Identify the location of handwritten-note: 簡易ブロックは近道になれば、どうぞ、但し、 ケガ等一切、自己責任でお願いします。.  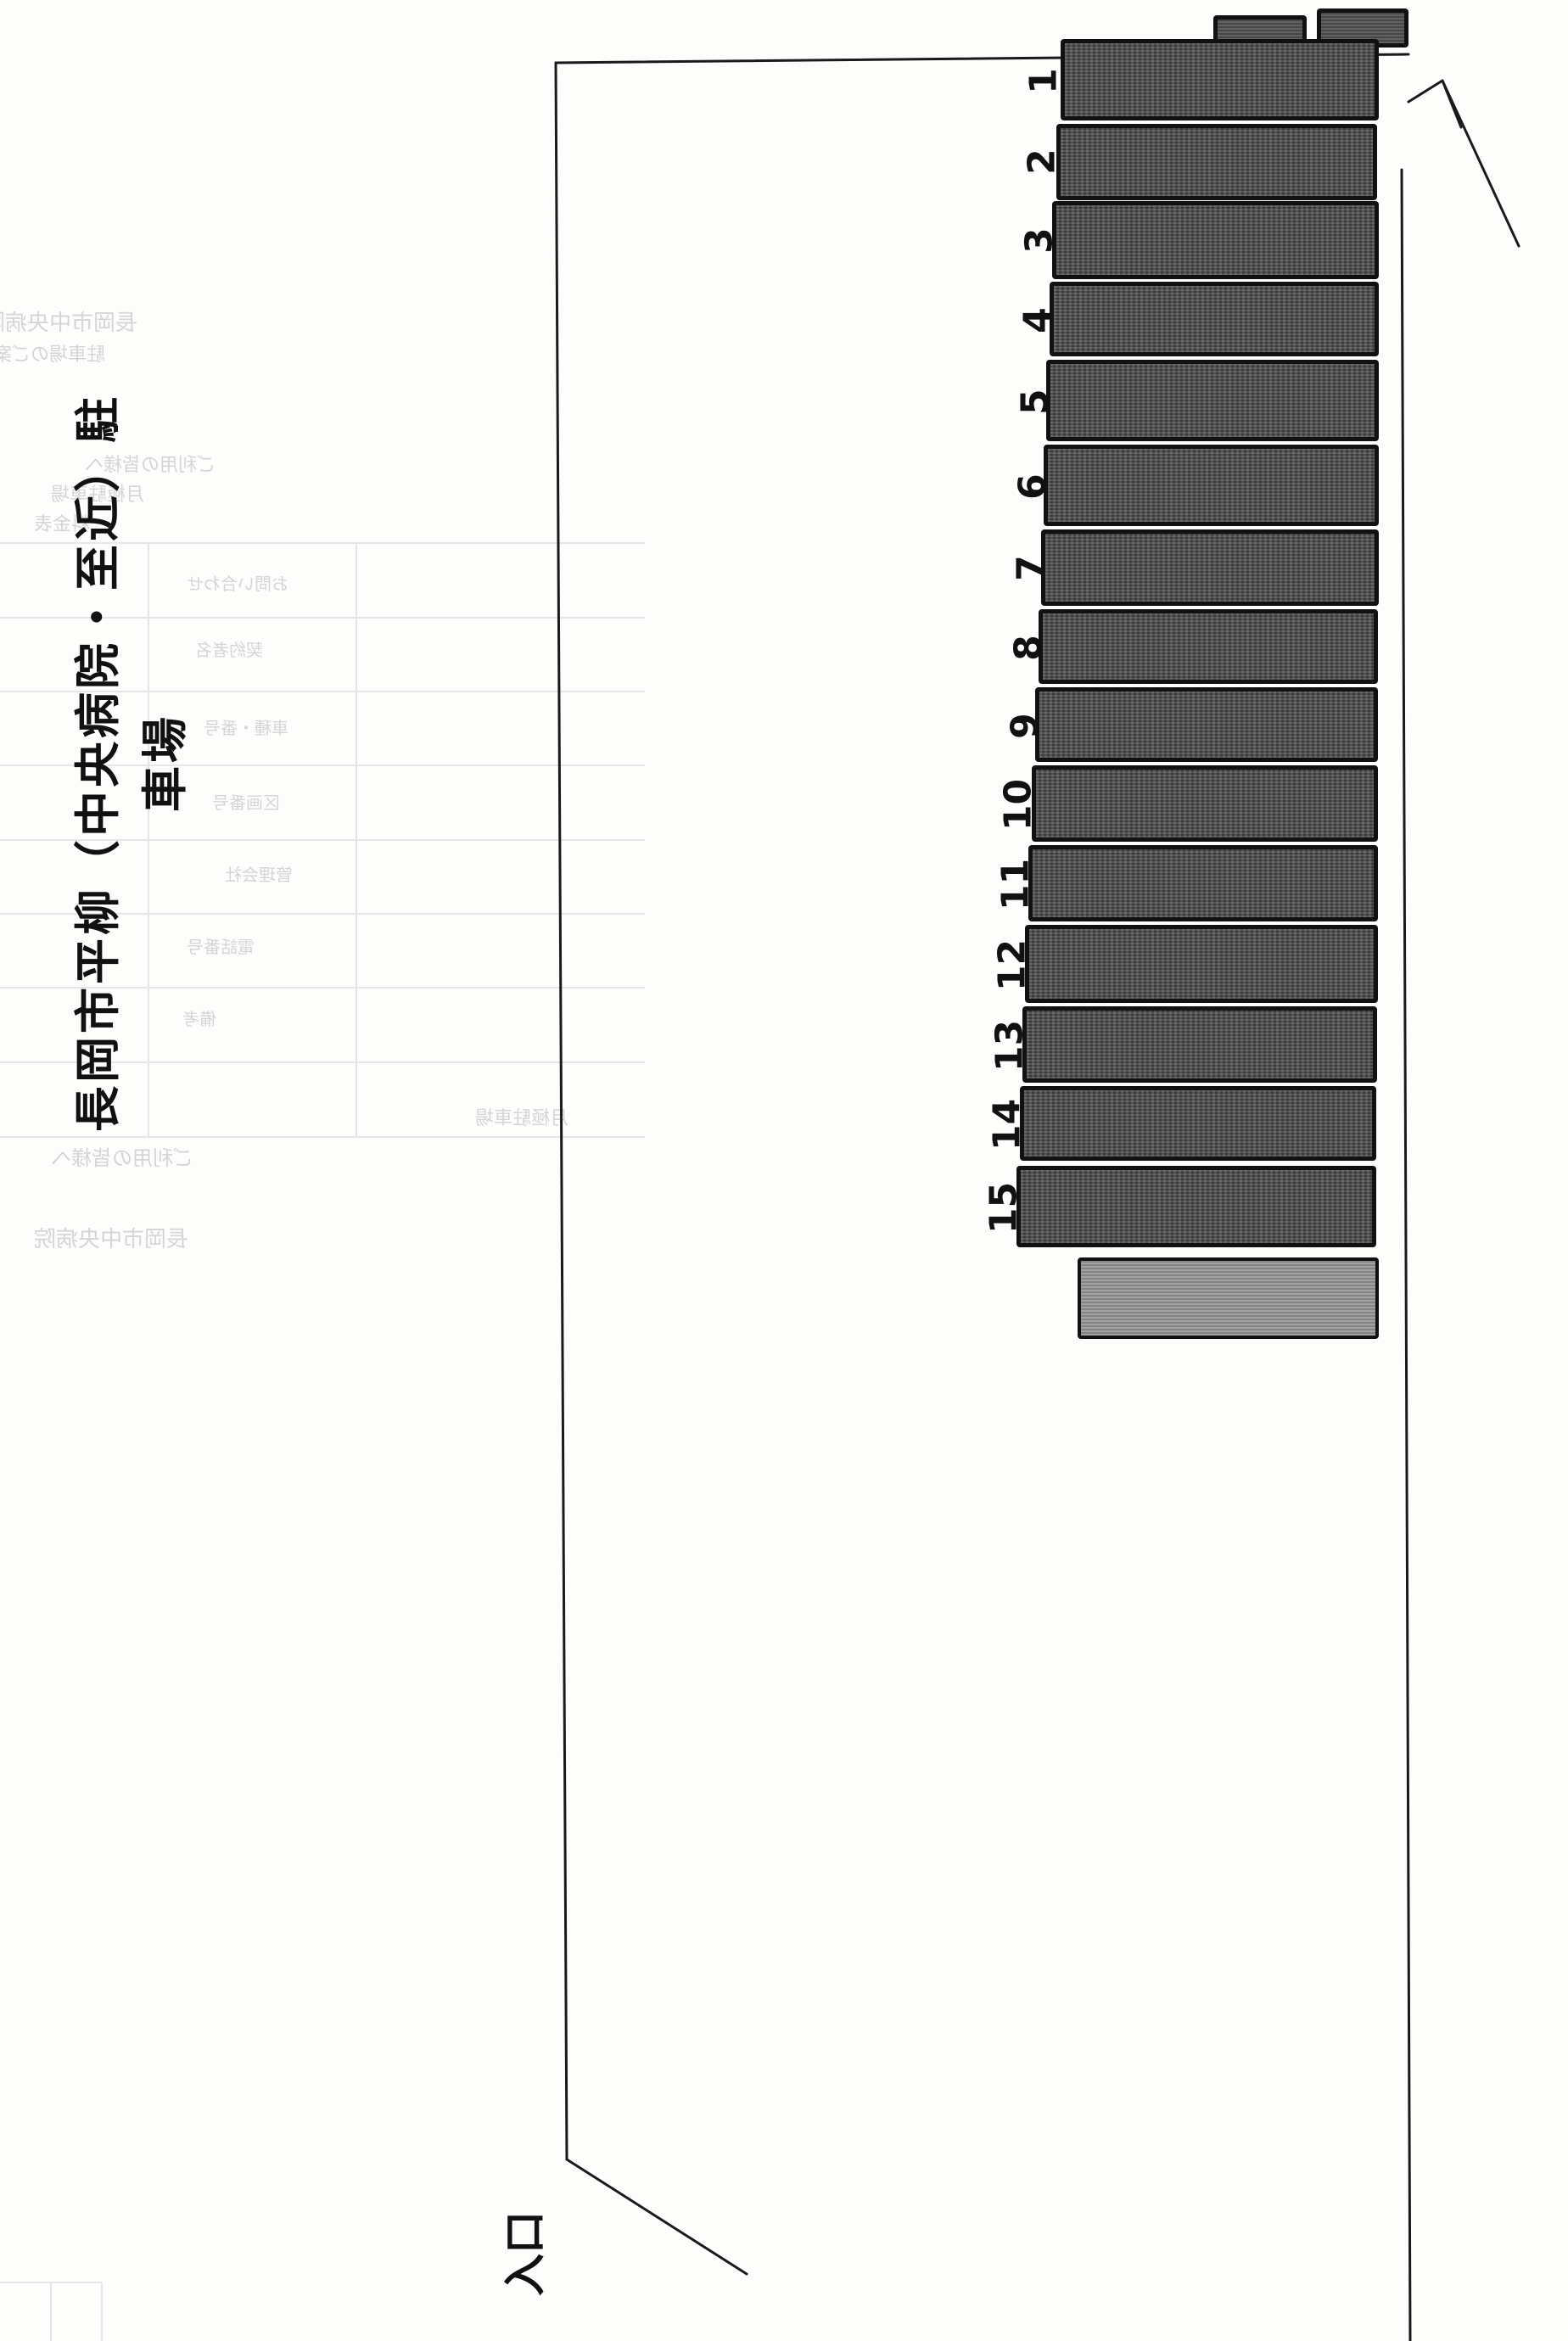
(1564, 382).